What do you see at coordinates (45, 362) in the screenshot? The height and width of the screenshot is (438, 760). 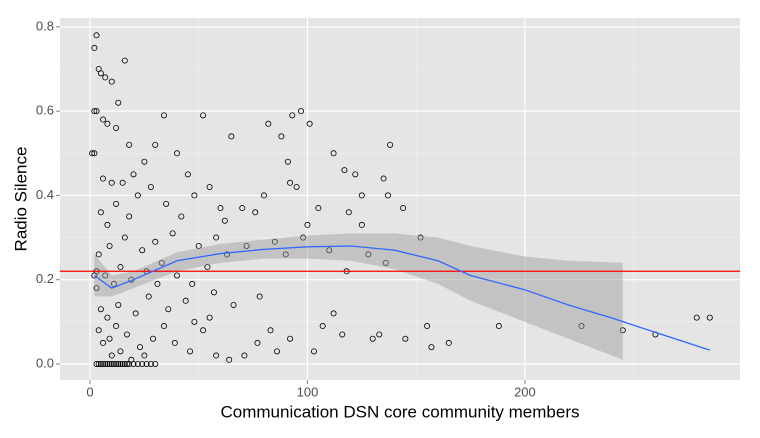 I see `y-tick-label: 0.0` at bounding box center [45, 362].